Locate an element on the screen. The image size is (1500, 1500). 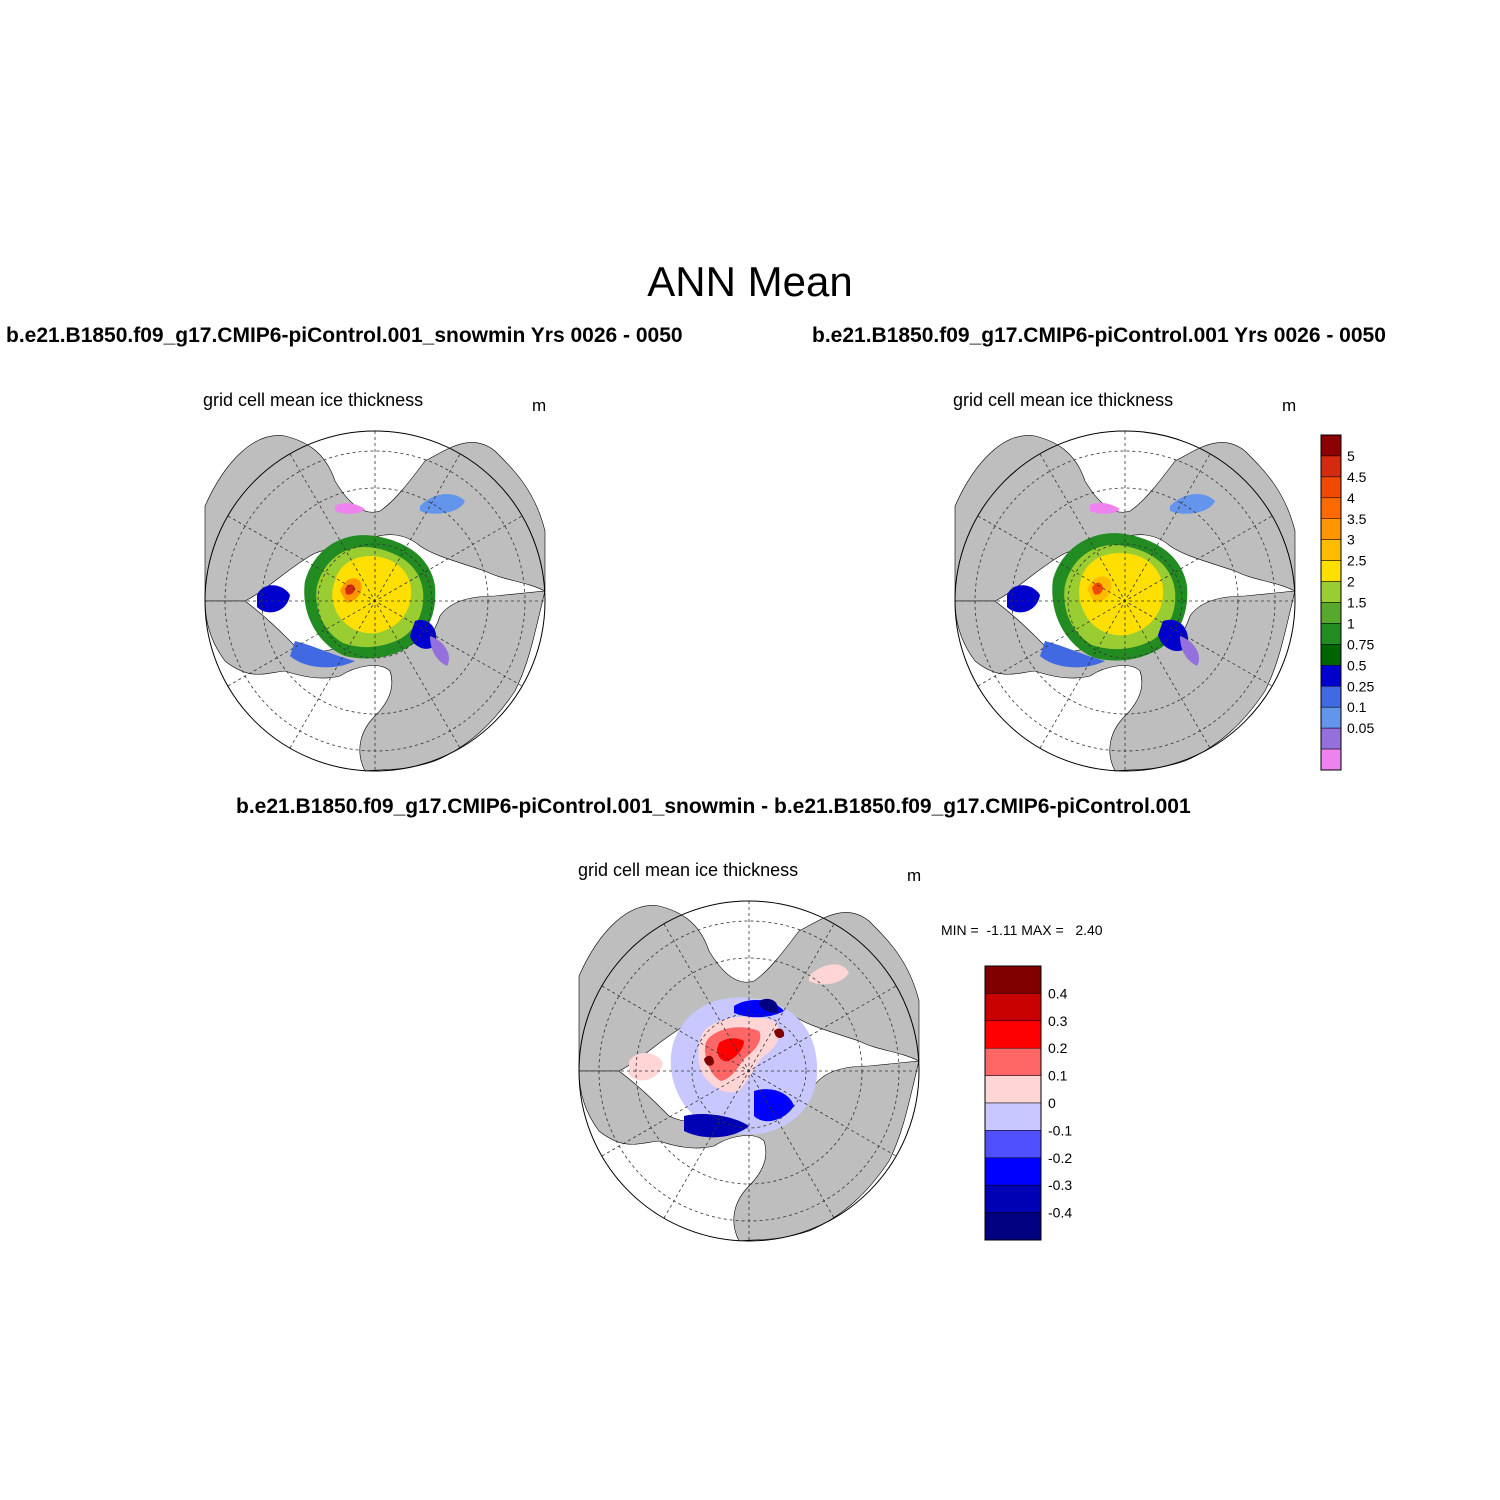
thickness-colorbar-tick-label: 1 is located at coordinates (1351, 623).